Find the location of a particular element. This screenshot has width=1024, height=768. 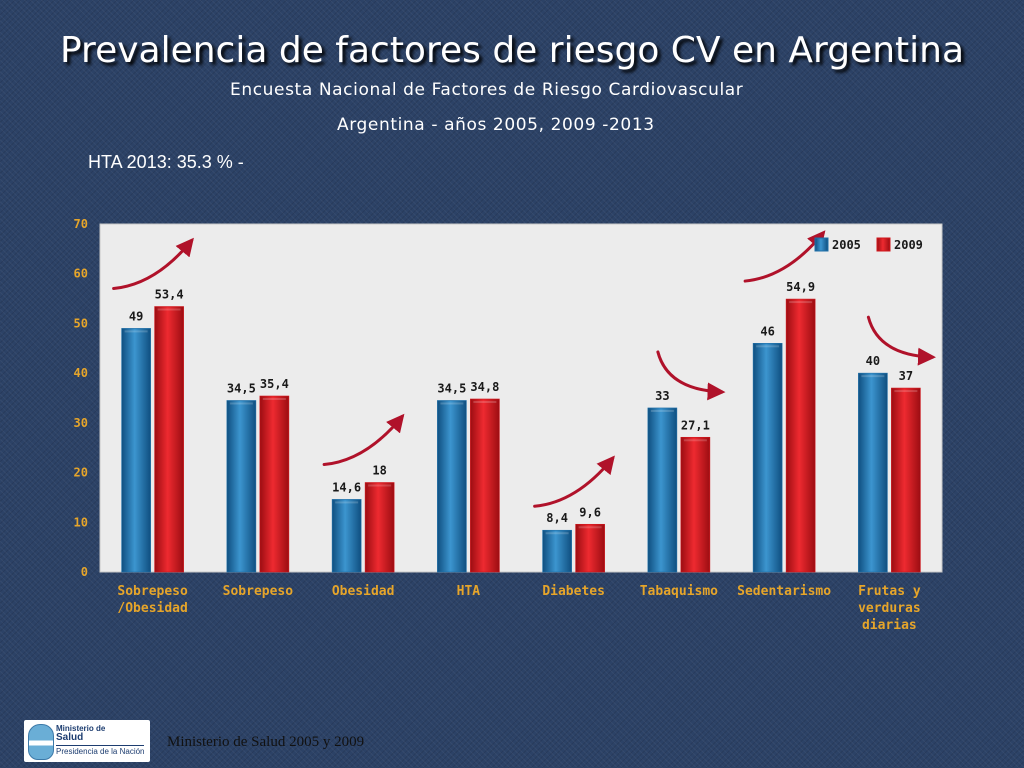

chart-legend: 2005 2009 is located at coordinates (868, 244).